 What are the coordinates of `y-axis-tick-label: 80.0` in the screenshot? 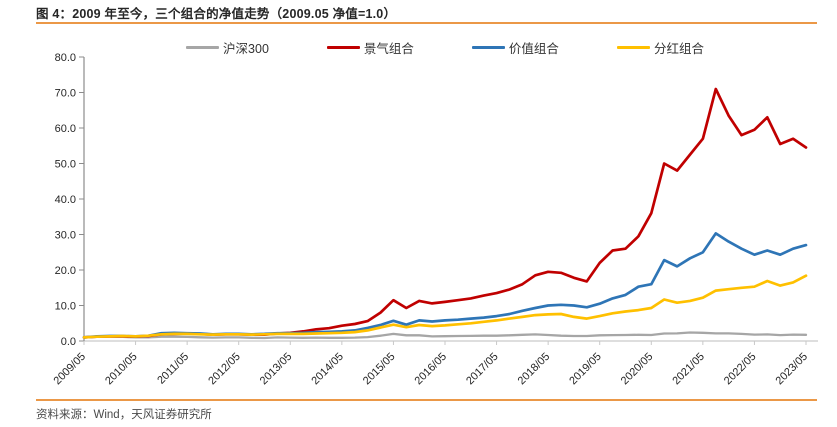 It's located at (65, 58).